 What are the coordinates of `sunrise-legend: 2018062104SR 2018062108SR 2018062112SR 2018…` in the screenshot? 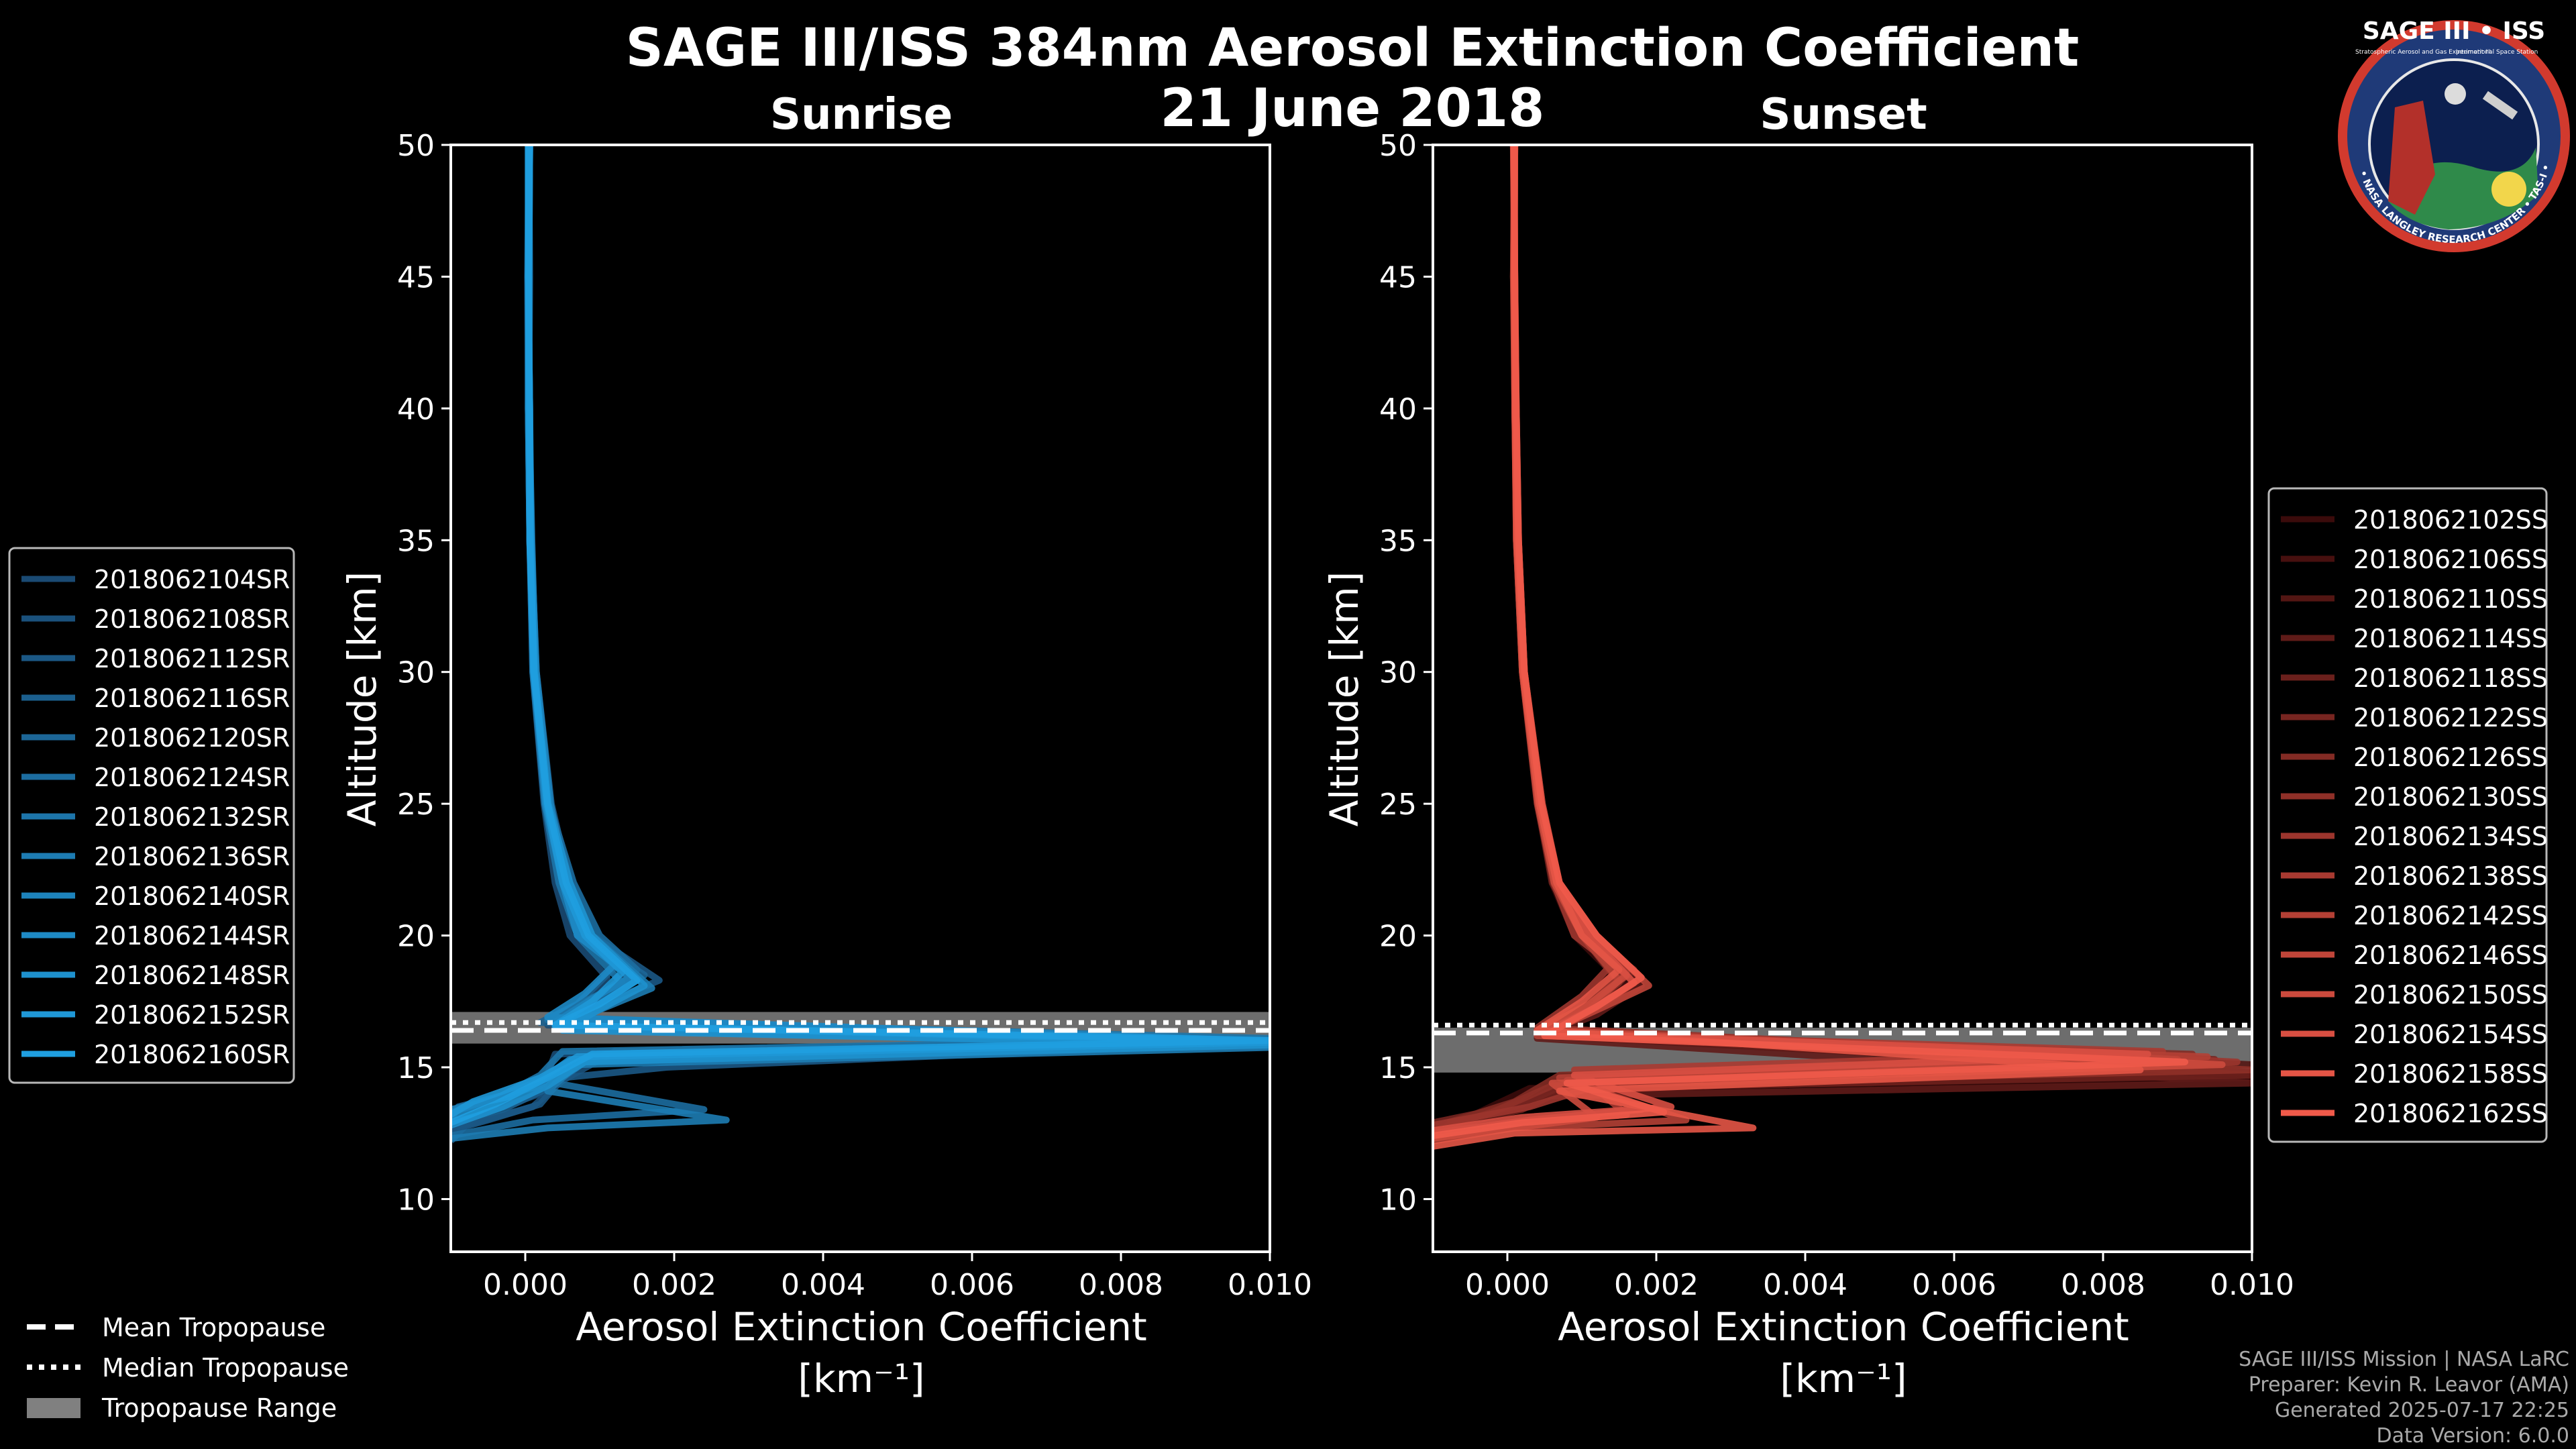 It's located at (151, 815).